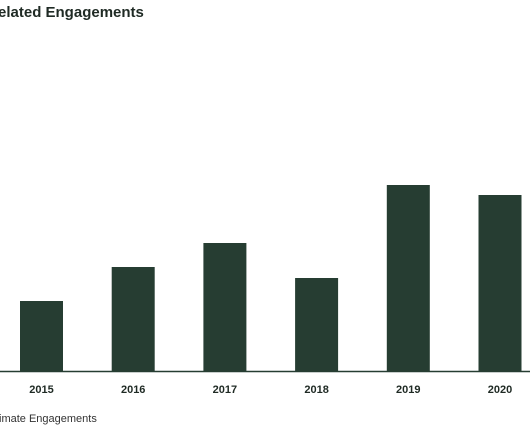  I want to click on bar-2016, so click(133, 319).